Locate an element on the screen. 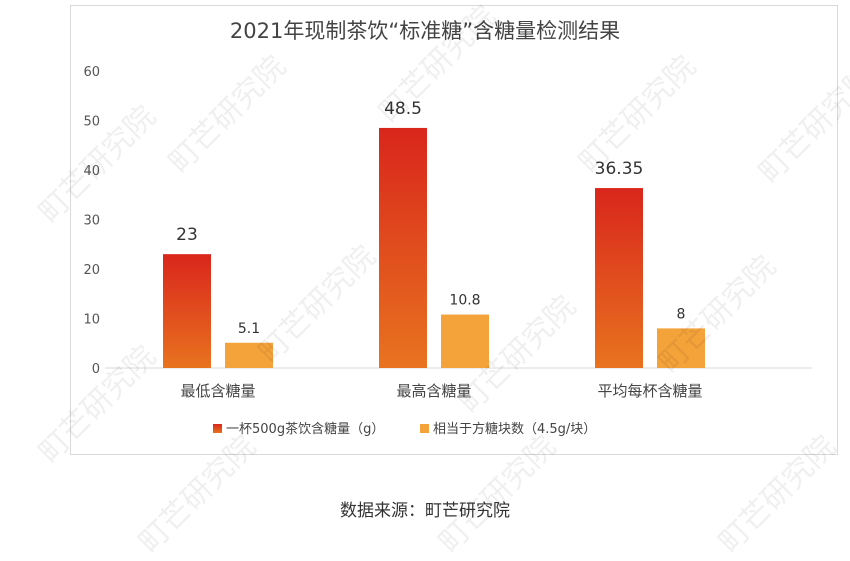 The height and width of the screenshot is (561, 850). legend-label: 一杯500g茶饮含糖量（g） is located at coordinates (305, 429).